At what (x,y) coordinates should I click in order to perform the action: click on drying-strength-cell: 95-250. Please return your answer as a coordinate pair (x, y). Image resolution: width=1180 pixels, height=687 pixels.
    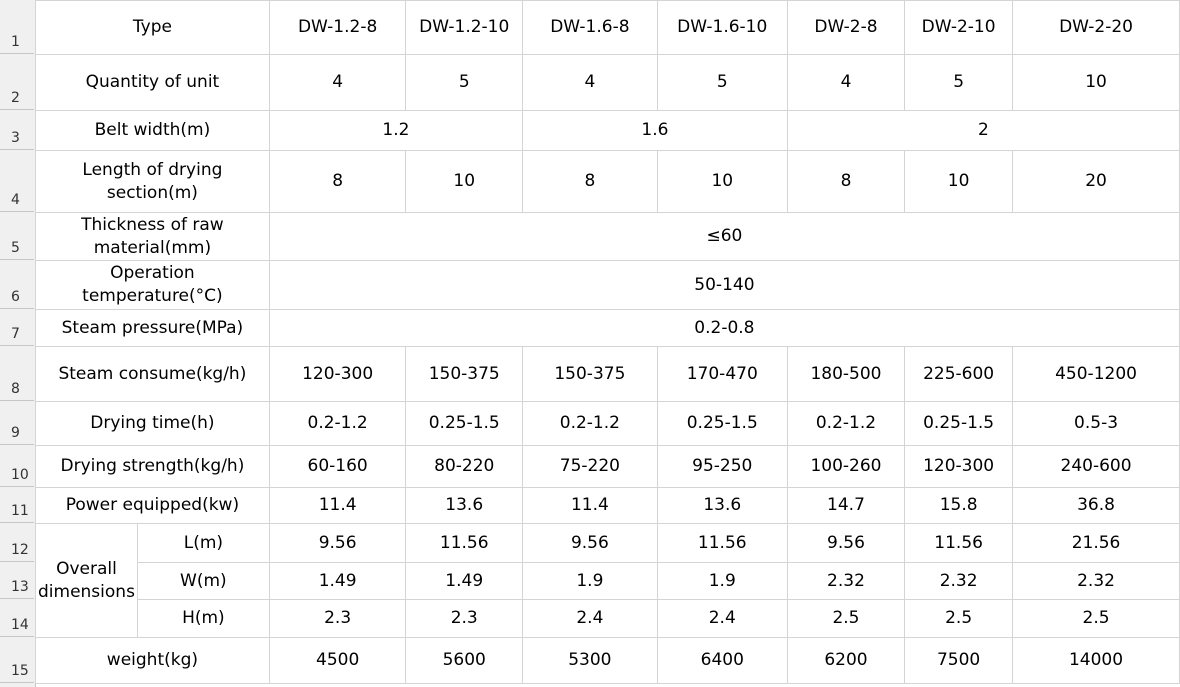
    Looking at the image, I should click on (722, 466).